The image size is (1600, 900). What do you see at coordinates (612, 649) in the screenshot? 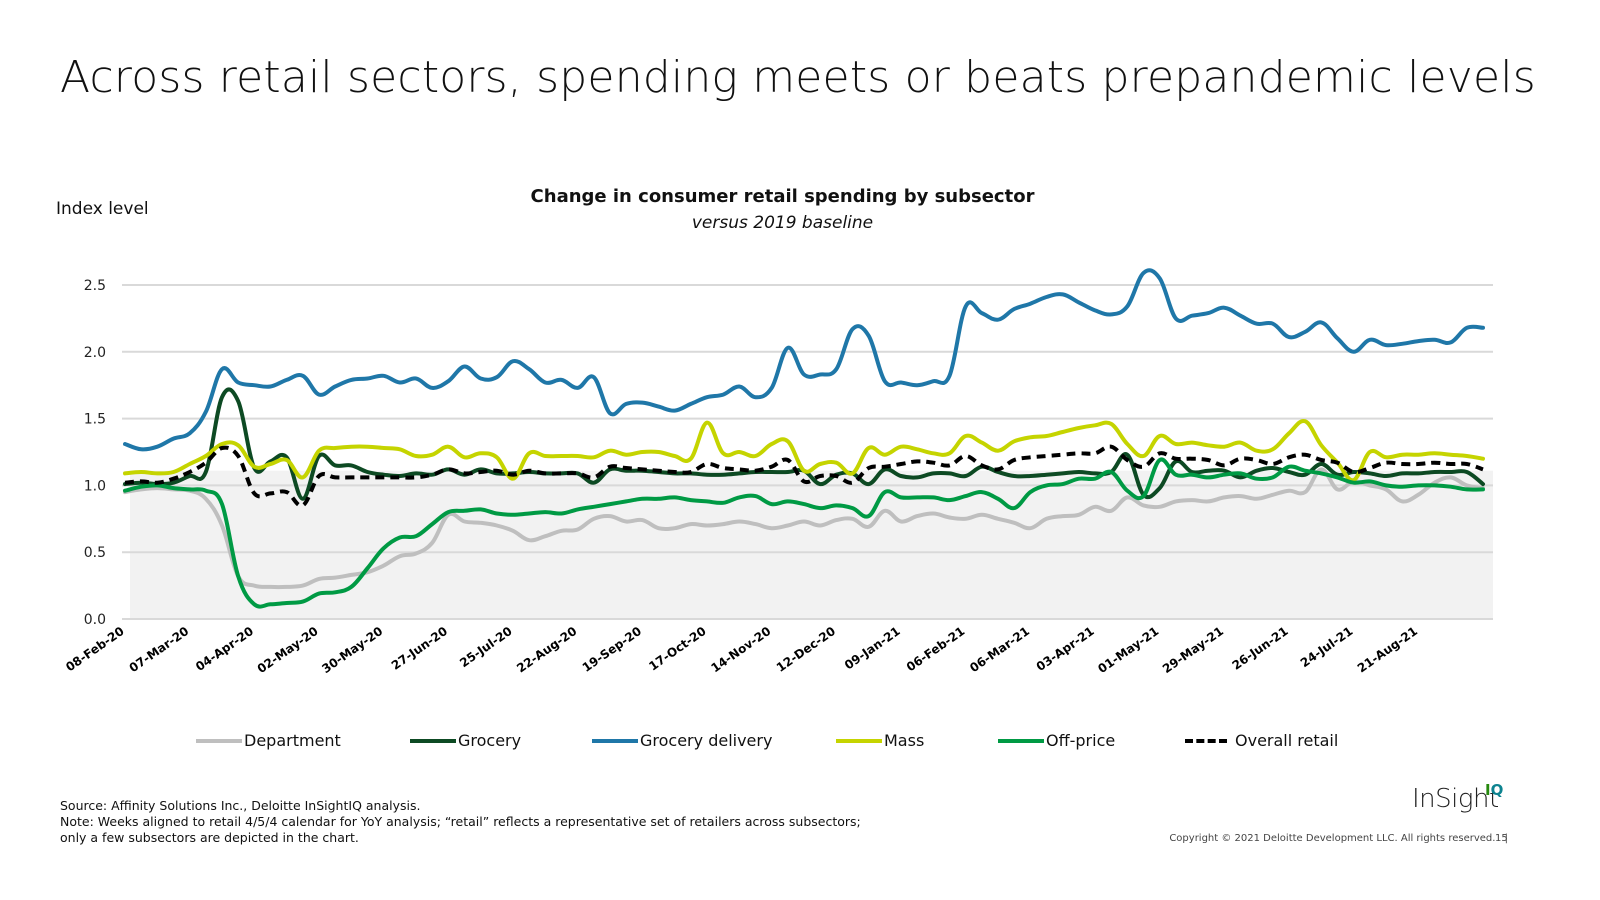
I see `x-tick-label: 19-Sep-20` at bounding box center [612, 649].